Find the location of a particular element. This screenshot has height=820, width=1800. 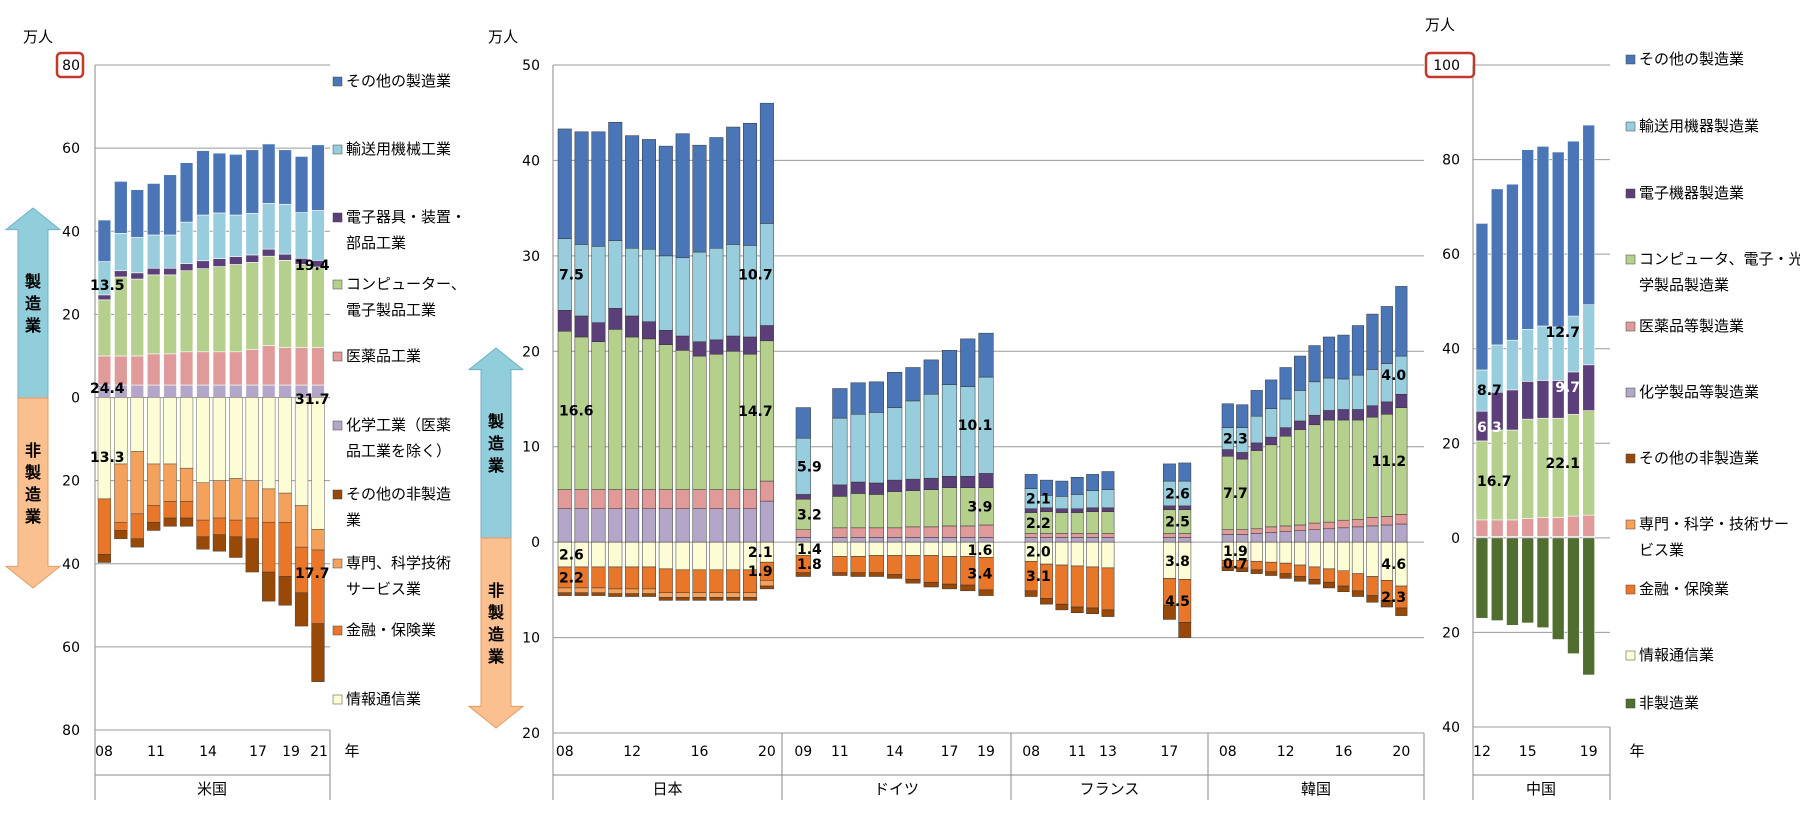

y-tick-label: 40 is located at coordinates (71, 565).